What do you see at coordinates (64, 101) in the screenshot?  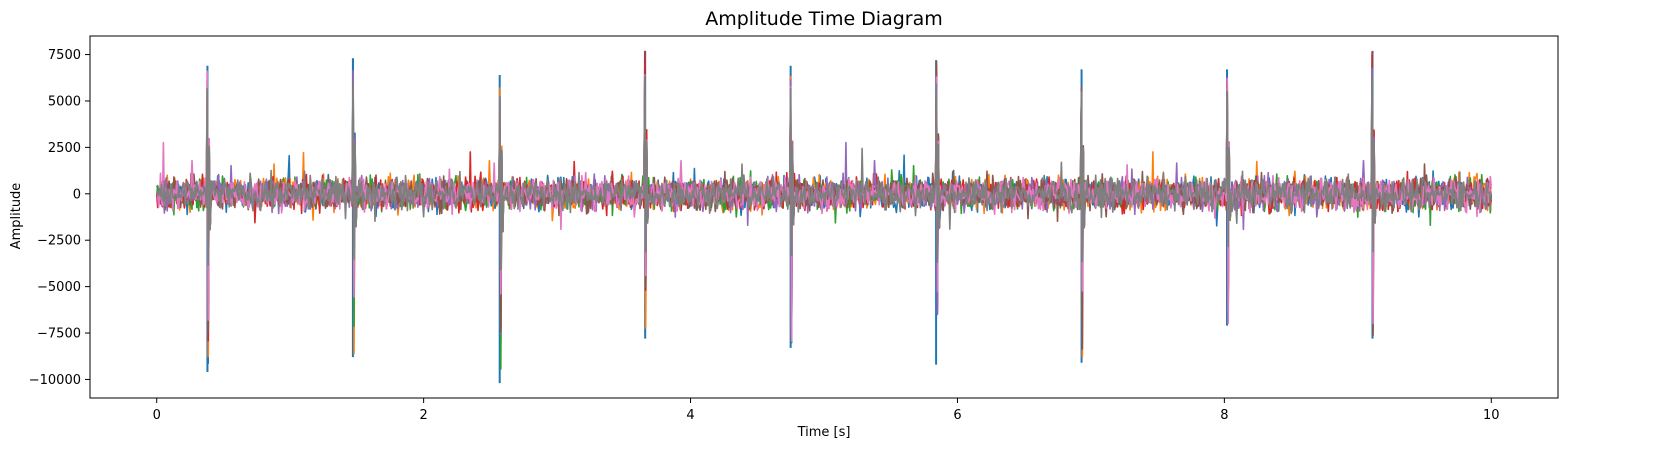 I see `y-tick-label: 5000` at bounding box center [64, 101].